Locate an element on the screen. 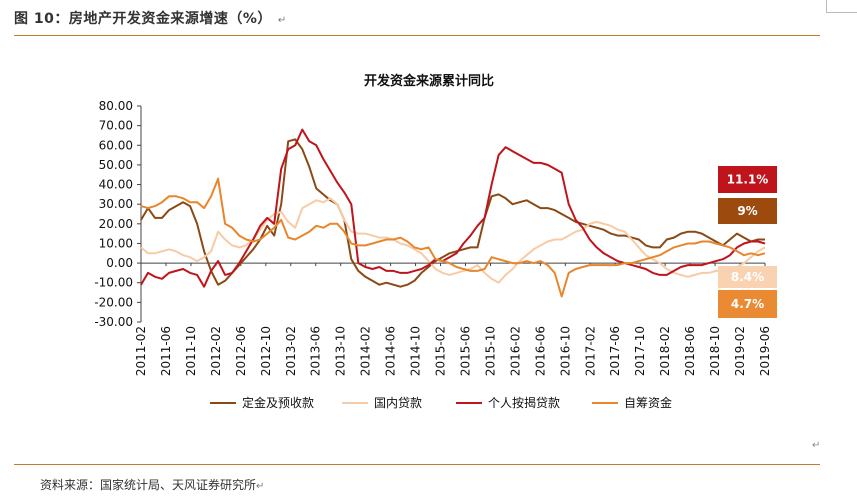 Image resolution: width=857 pixels, height=502 pixels. page-corner-mark is located at coordinates (841, 6).